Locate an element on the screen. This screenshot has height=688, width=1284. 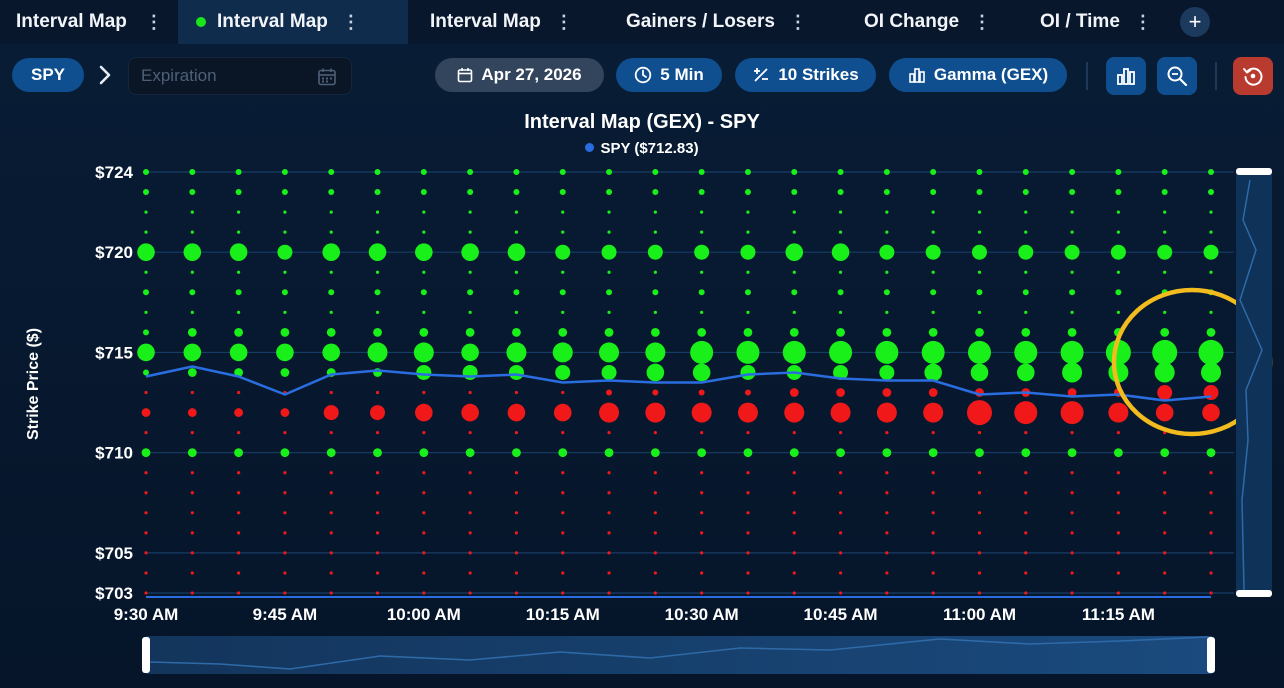
interval-button: 5 Min is located at coordinates (669, 75).